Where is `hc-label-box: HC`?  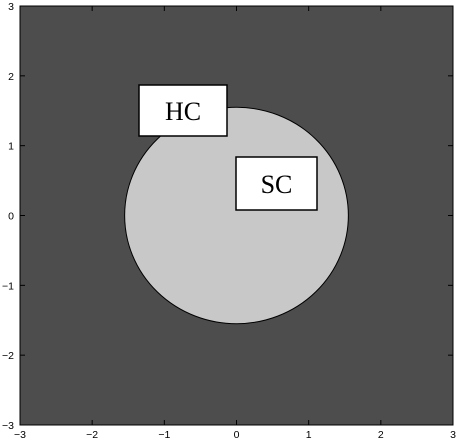
hc-label-box: HC is located at coordinates (183, 110).